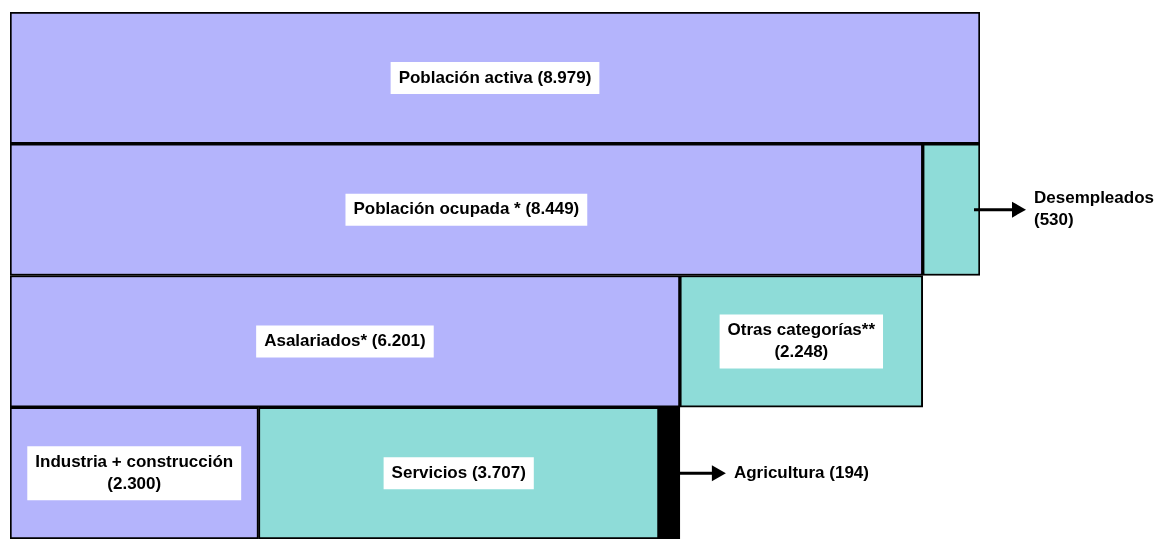 Image resolution: width=1170 pixels, height=543 pixels. What do you see at coordinates (801, 472) in the screenshot?
I see `data-label: Agricultura (194)` at bounding box center [801, 472].